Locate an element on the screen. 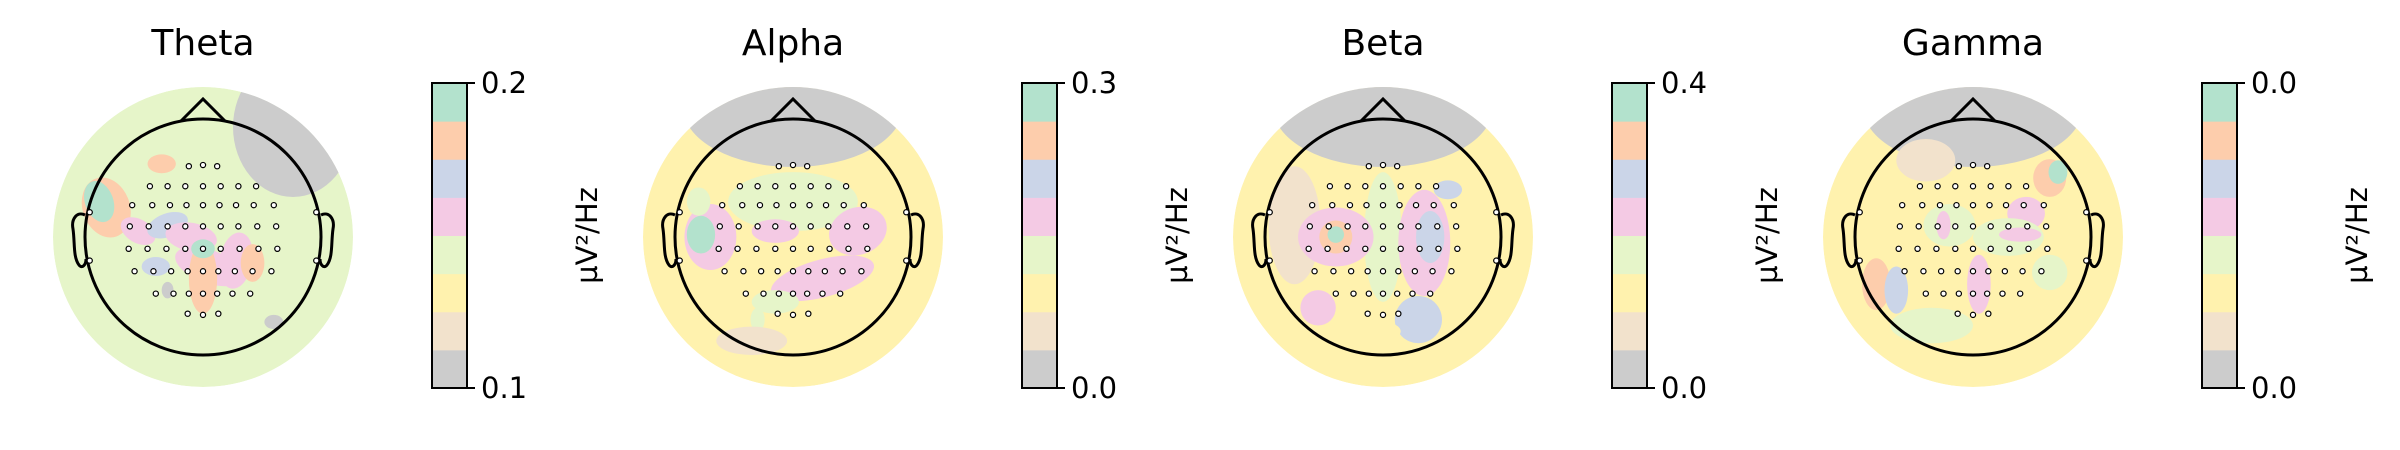 This screenshot has height=450, width=2400. panel-title: Alpha is located at coordinates (793, 43).